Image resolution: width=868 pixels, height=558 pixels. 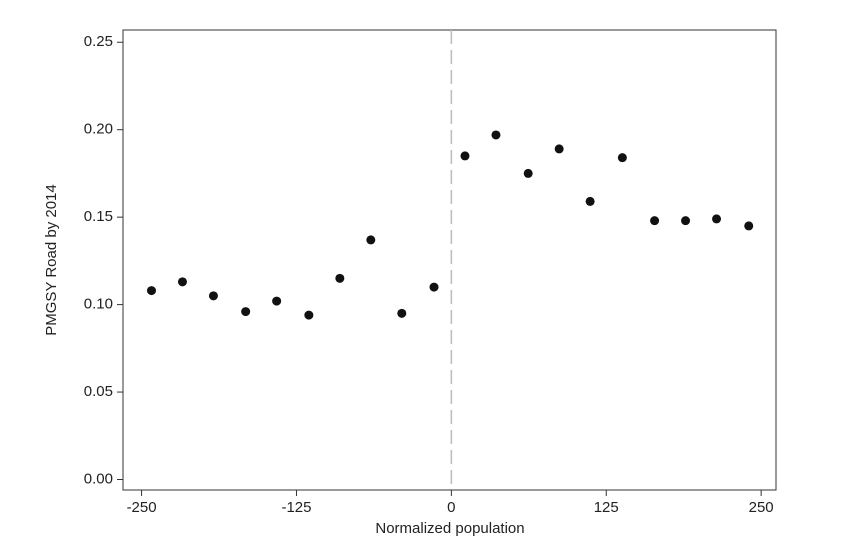 What do you see at coordinates (449, 528) in the screenshot?
I see `x-axis-label: Normalized population` at bounding box center [449, 528].